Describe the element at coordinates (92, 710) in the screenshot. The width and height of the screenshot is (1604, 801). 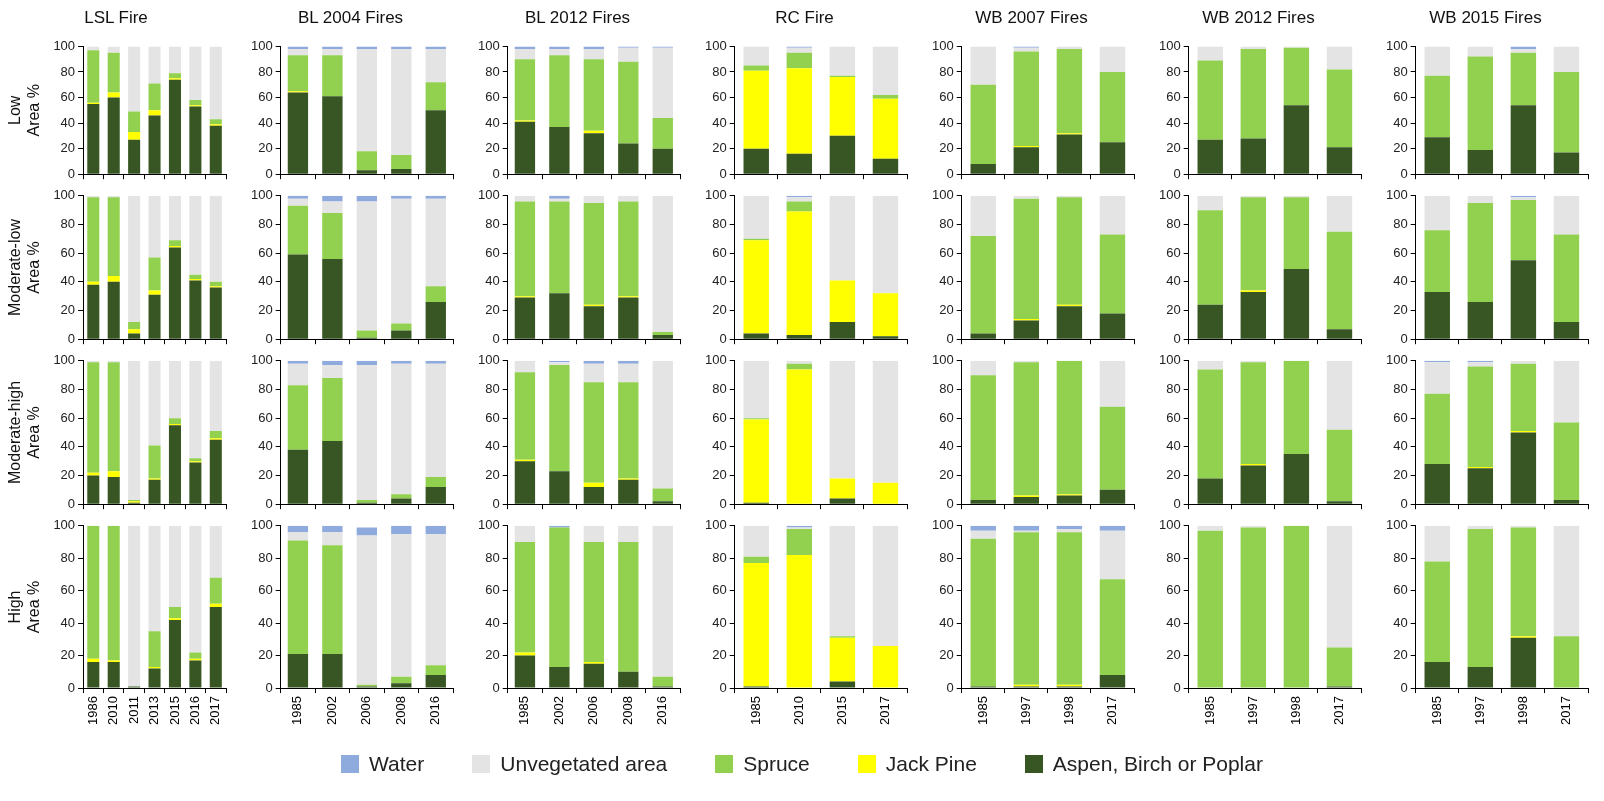
I see `x-tick-label: 1986` at that location.